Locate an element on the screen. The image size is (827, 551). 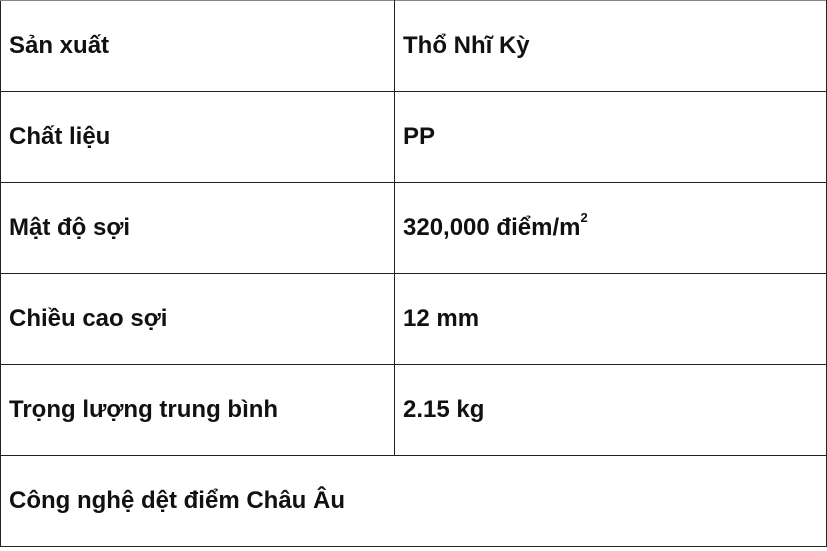
row-label: Mật độ sợi is located at coordinates (197, 228).